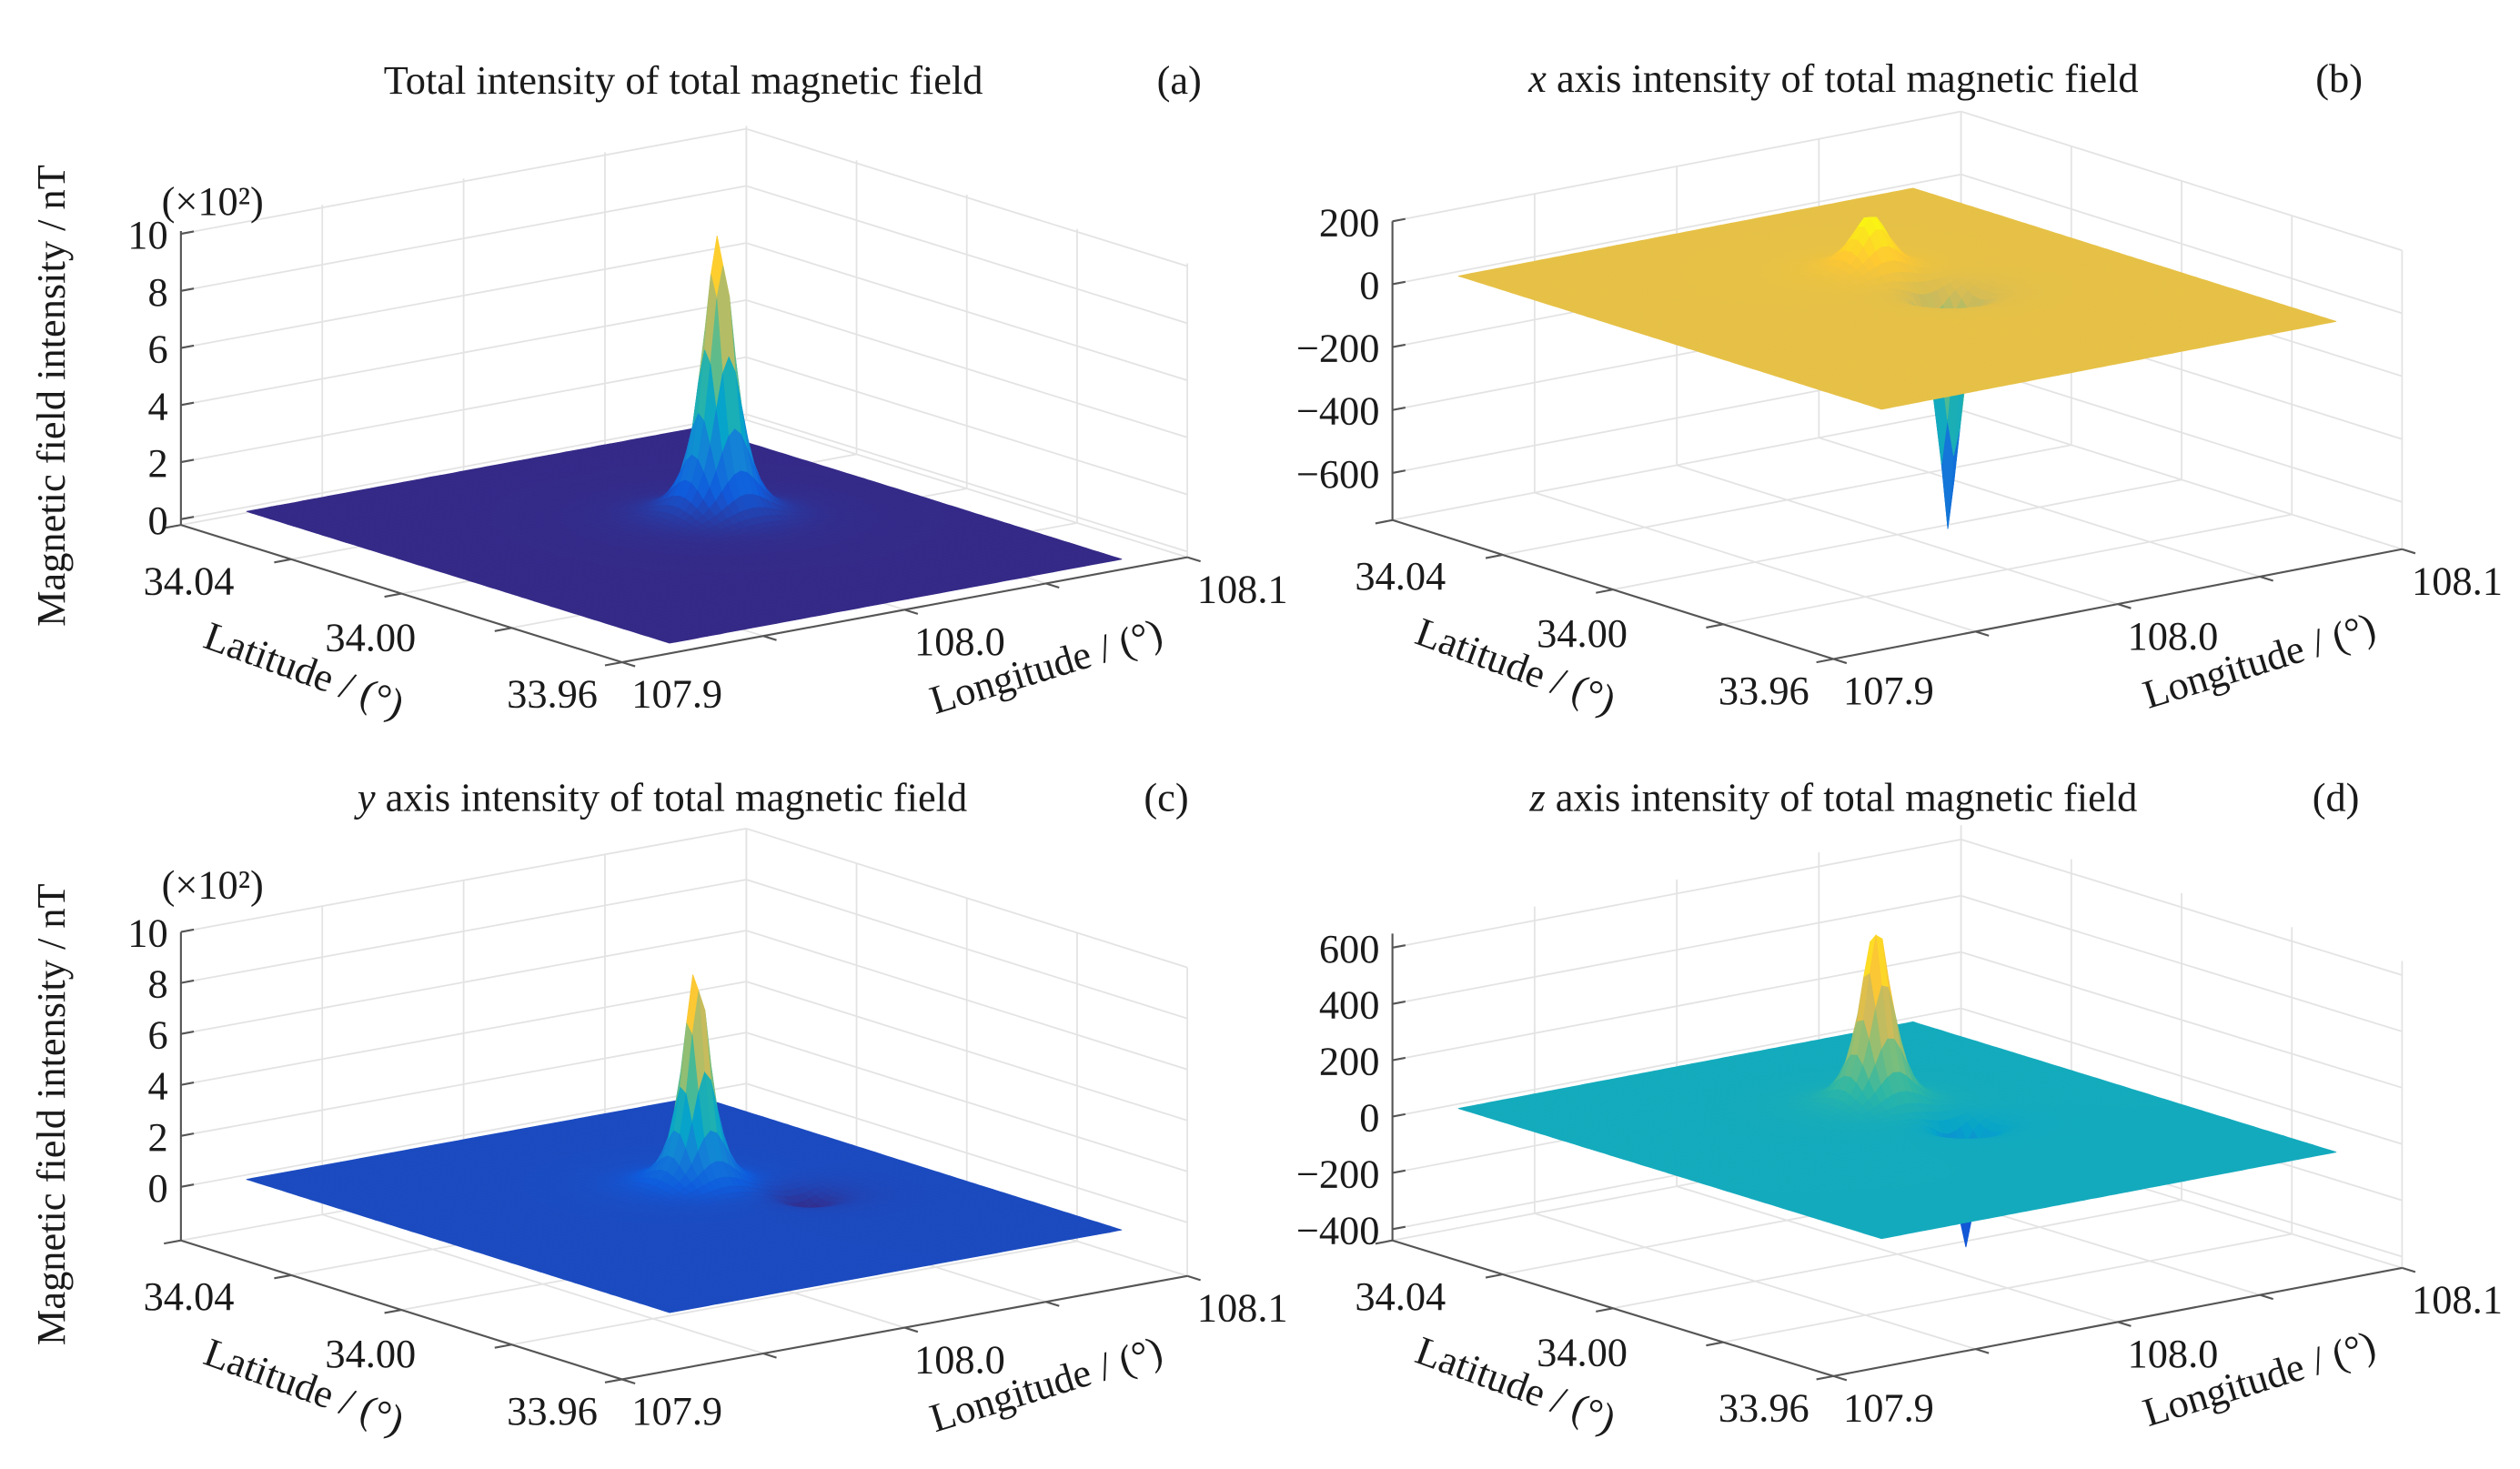  I want to click on surface, so click(685, 440).